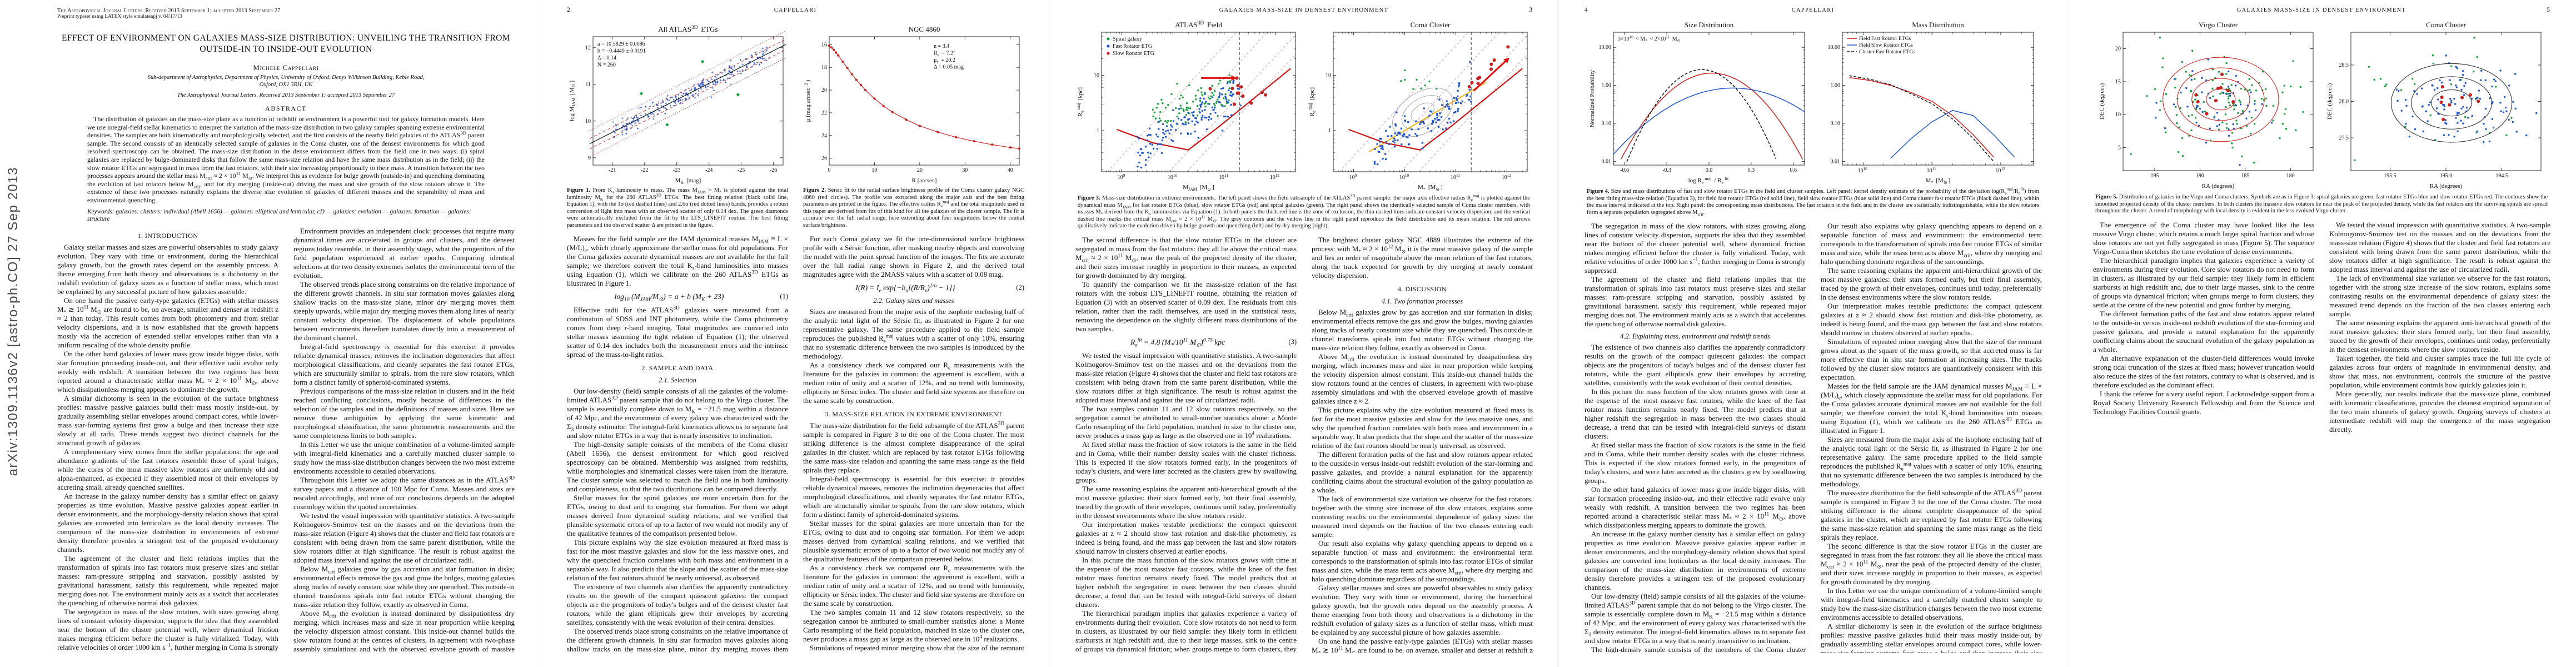 Image resolution: width=2576 pixels, height=667 pixels. I want to click on svg-text: 20, so click(824, 90).